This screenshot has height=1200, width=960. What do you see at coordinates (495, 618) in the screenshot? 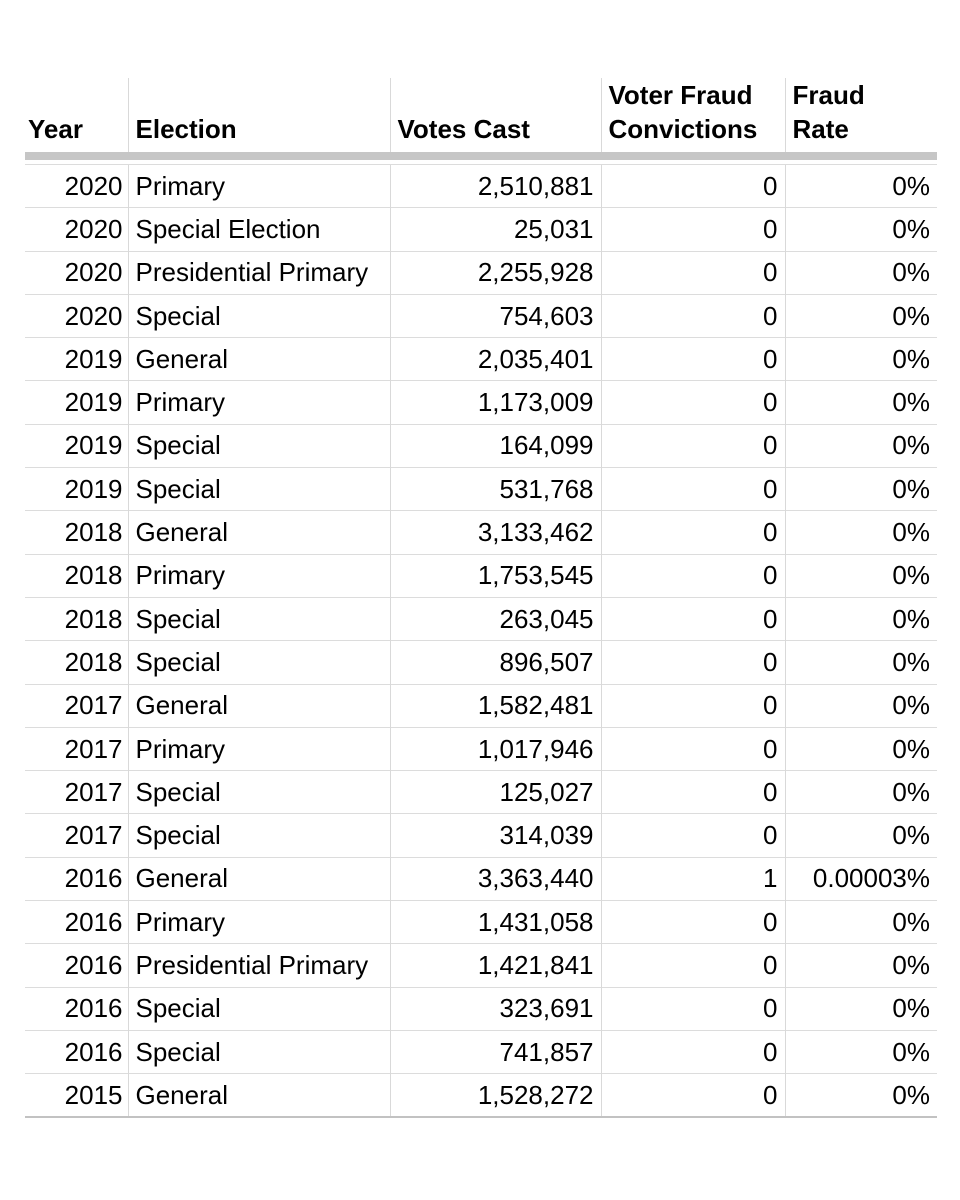
I see `votes-cast-cell: 263,045` at bounding box center [495, 618].